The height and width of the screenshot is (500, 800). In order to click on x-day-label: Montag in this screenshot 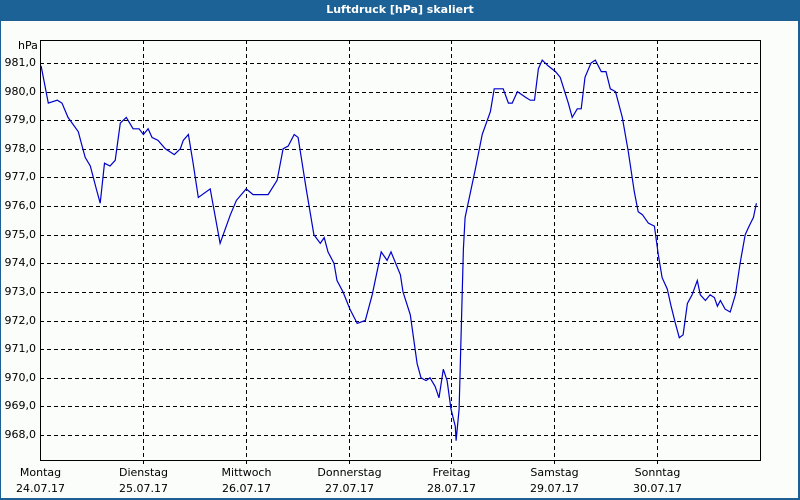, I will do `click(40, 472)`.